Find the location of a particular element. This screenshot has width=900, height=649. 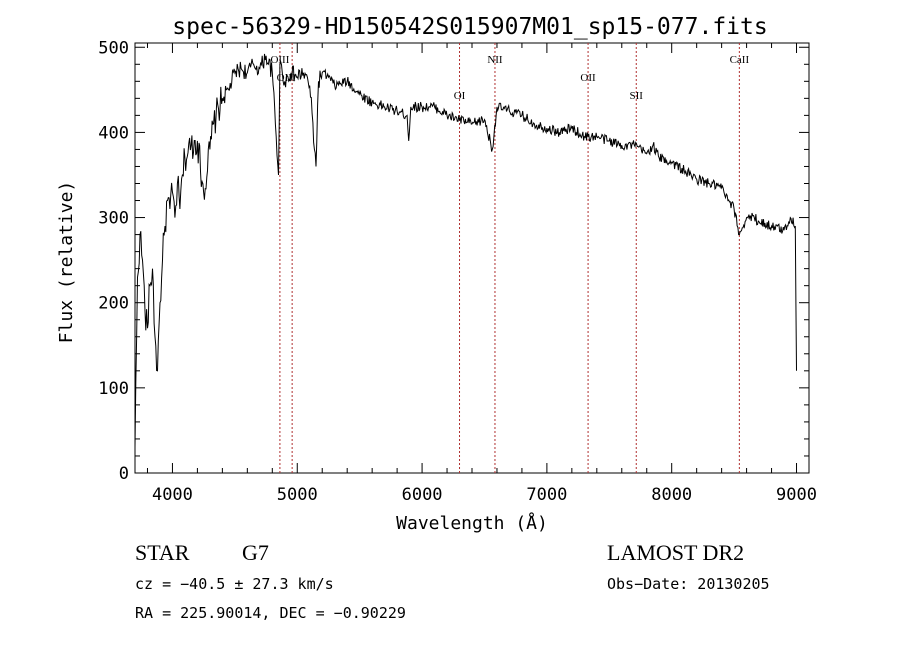

y-tick-label: 0 is located at coordinates (124, 474).